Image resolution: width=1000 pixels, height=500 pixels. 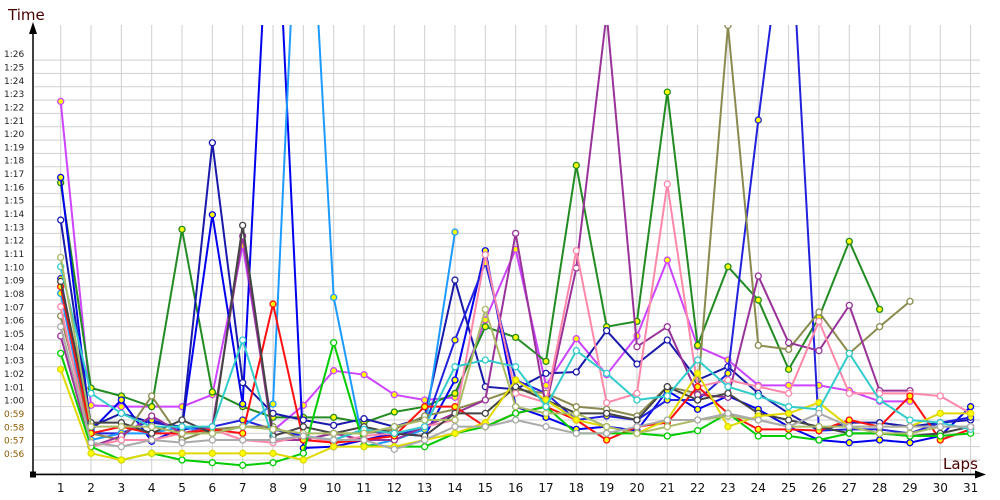 I want to click on y-tick-label: 1:18, so click(x=14, y=162).